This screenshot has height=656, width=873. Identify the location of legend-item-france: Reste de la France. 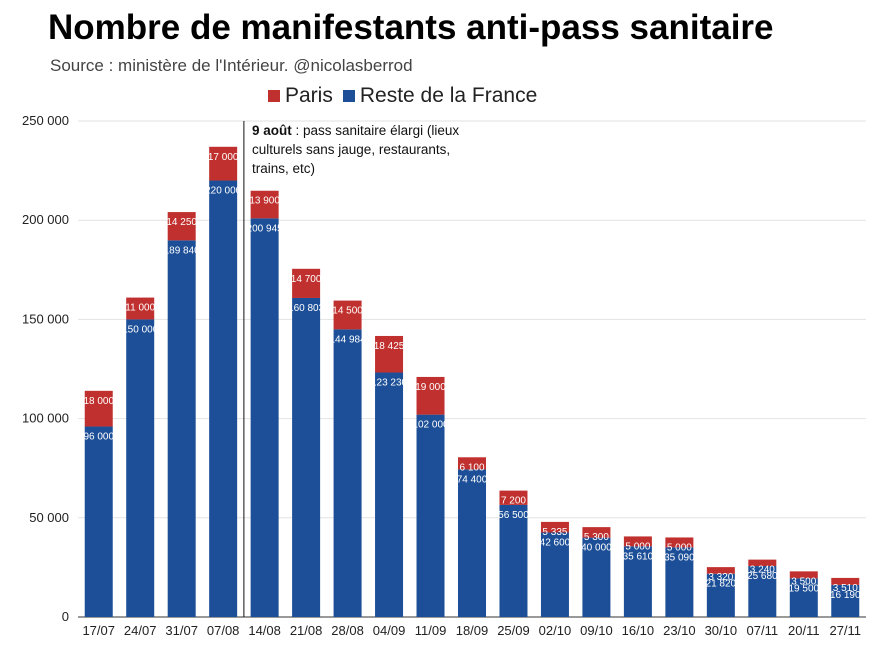
(440, 96).